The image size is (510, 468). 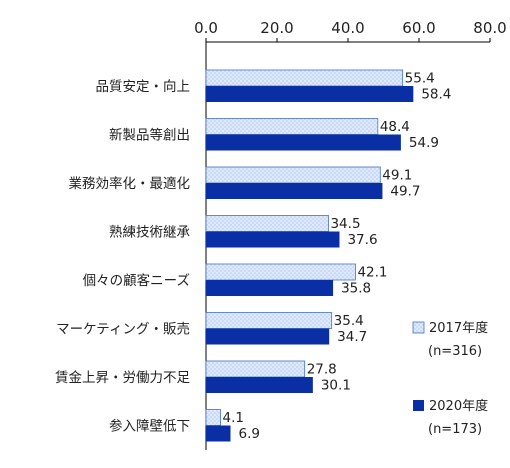 What do you see at coordinates (455, 351) in the screenshot?
I see `legend-series-n: (n=316)` at bounding box center [455, 351].